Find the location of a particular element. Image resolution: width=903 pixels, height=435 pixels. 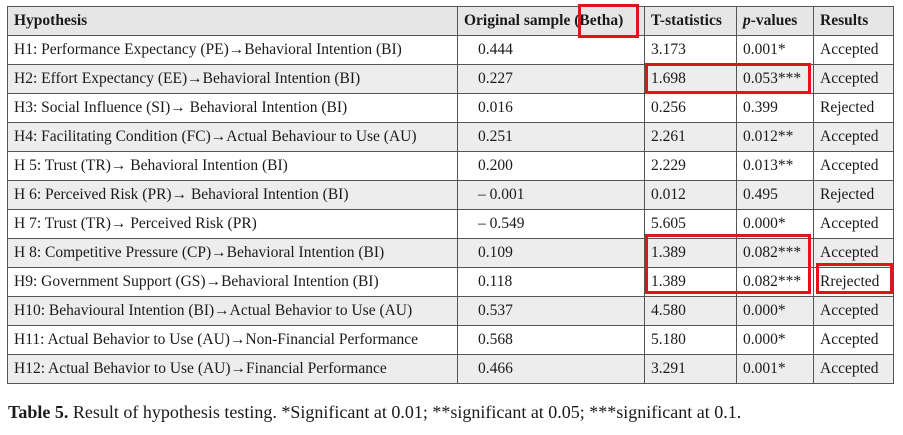

cell-original-sample: 0.466 is located at coordinates (551, 369).